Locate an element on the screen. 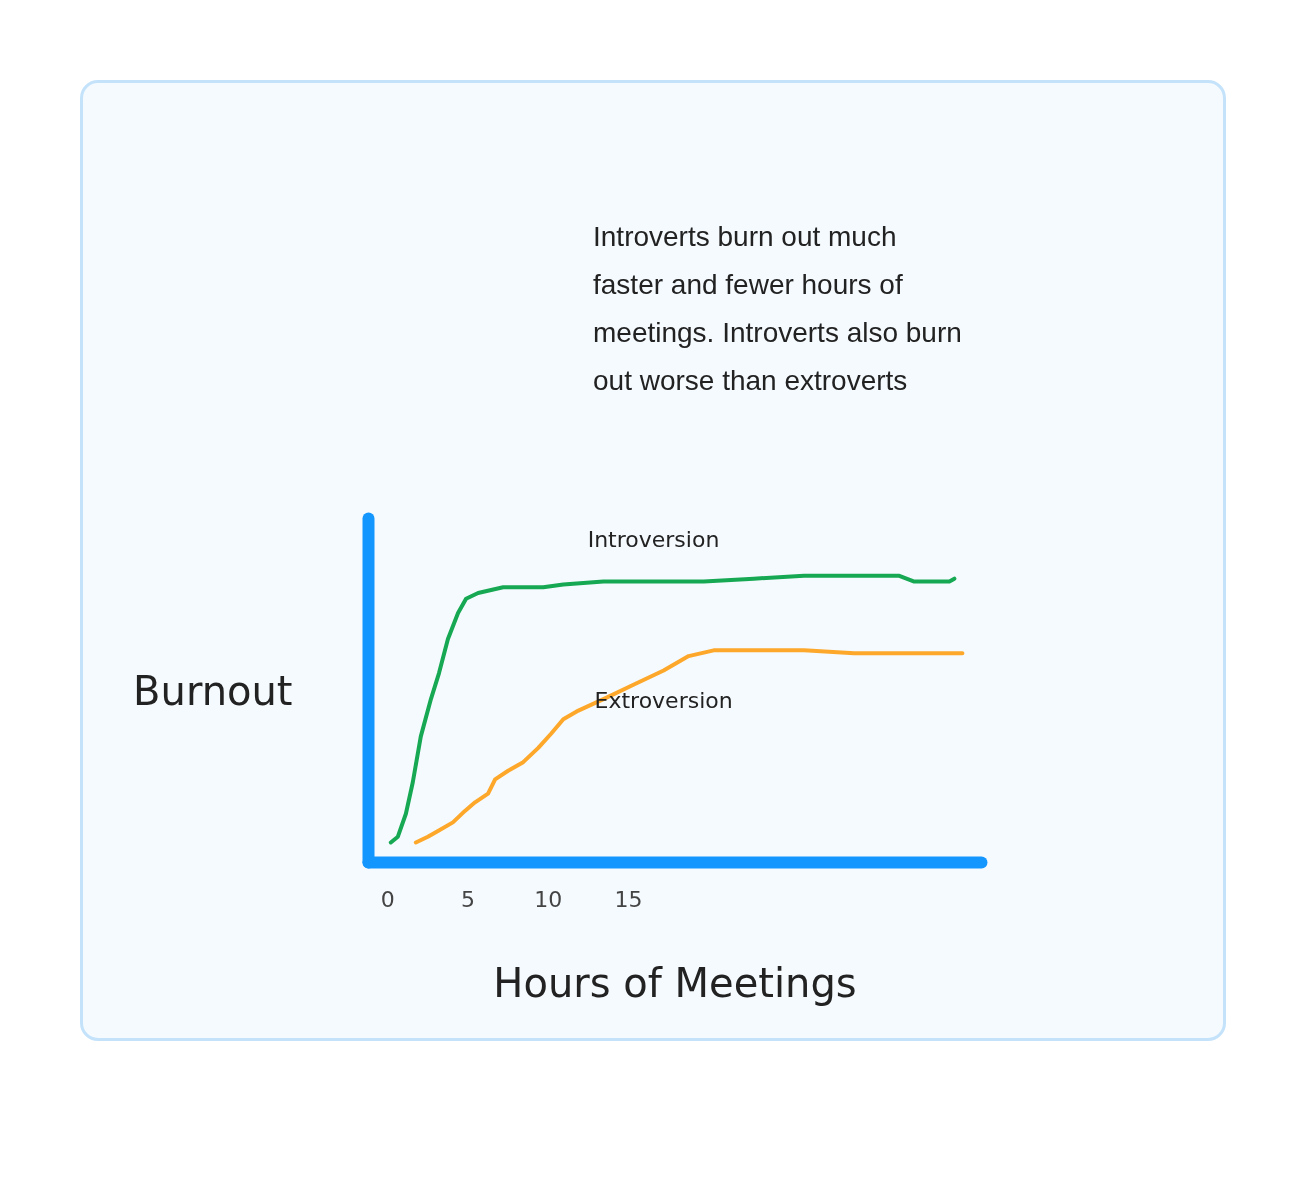 The width and height of the screenshot is (1312, 1184). x-tick-label: 0 is located at coordinates (387, 899).